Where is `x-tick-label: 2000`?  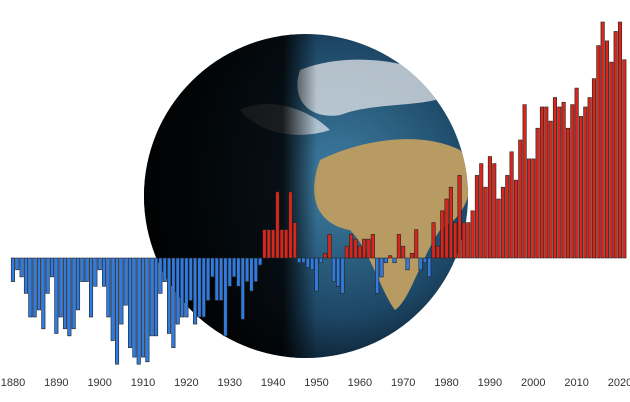 x-tick-label: 2000 is located at coordinates (533, 383).